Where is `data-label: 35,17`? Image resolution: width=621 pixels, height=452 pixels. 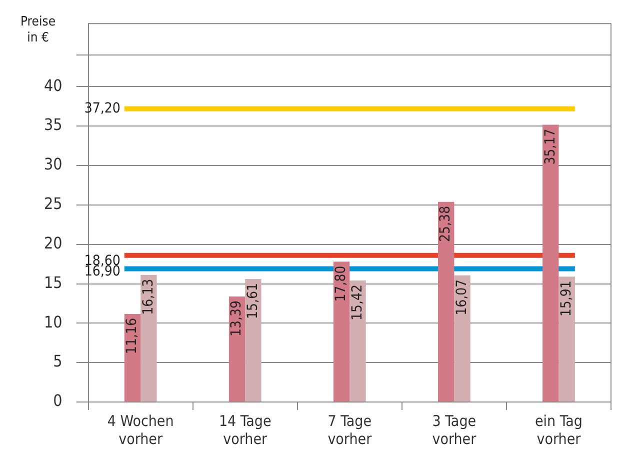
data-label: 35,17 is located at coordinates (550, 146).